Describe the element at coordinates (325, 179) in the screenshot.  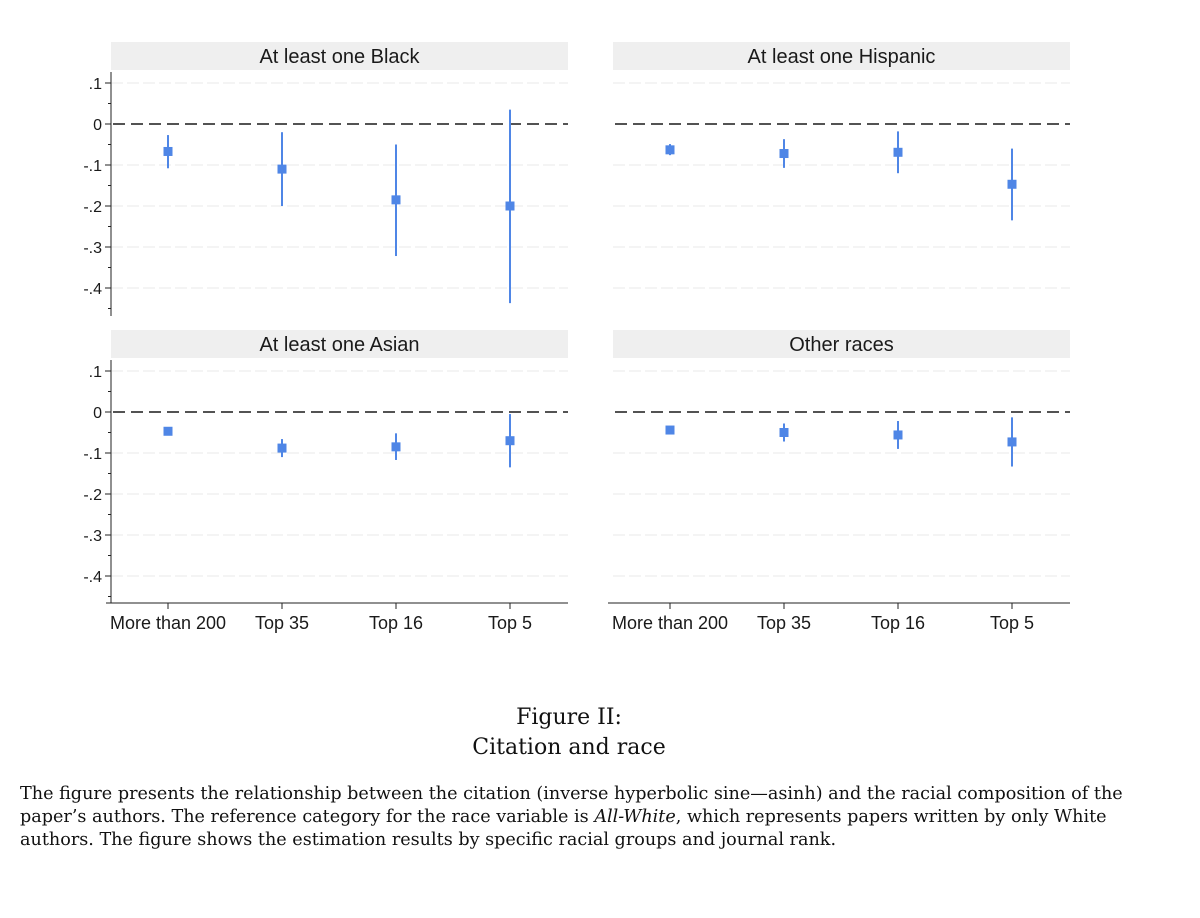
I see `panel-1: At least one Black .1 0 -.1 -.2 -.3 -.4` at that location.